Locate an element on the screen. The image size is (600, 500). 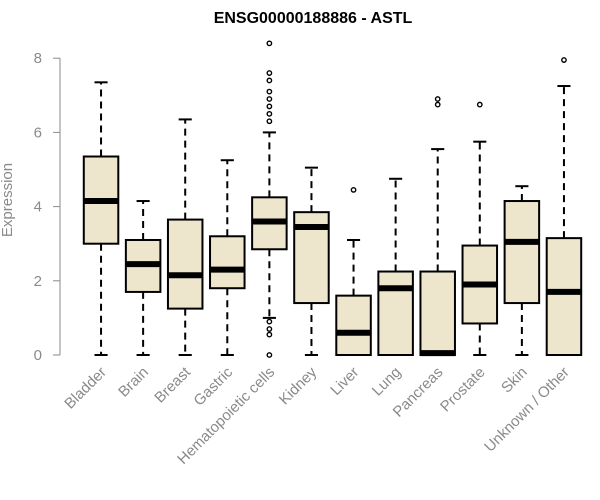
box-group-bladder is located at coordinates (101, 218).